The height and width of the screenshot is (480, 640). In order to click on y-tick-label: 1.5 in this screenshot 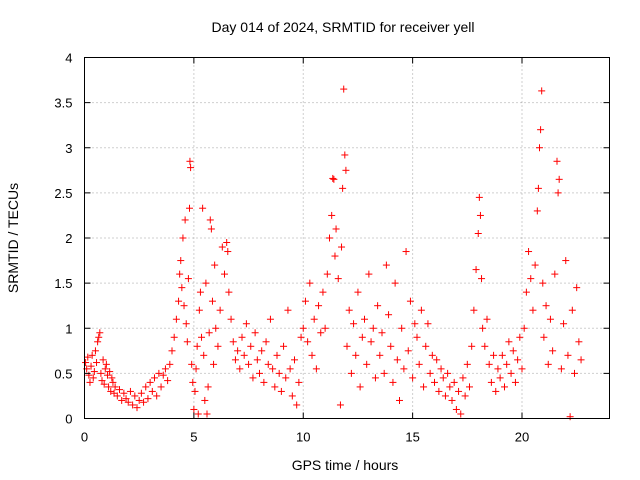, I will do `click(63, 283)`.